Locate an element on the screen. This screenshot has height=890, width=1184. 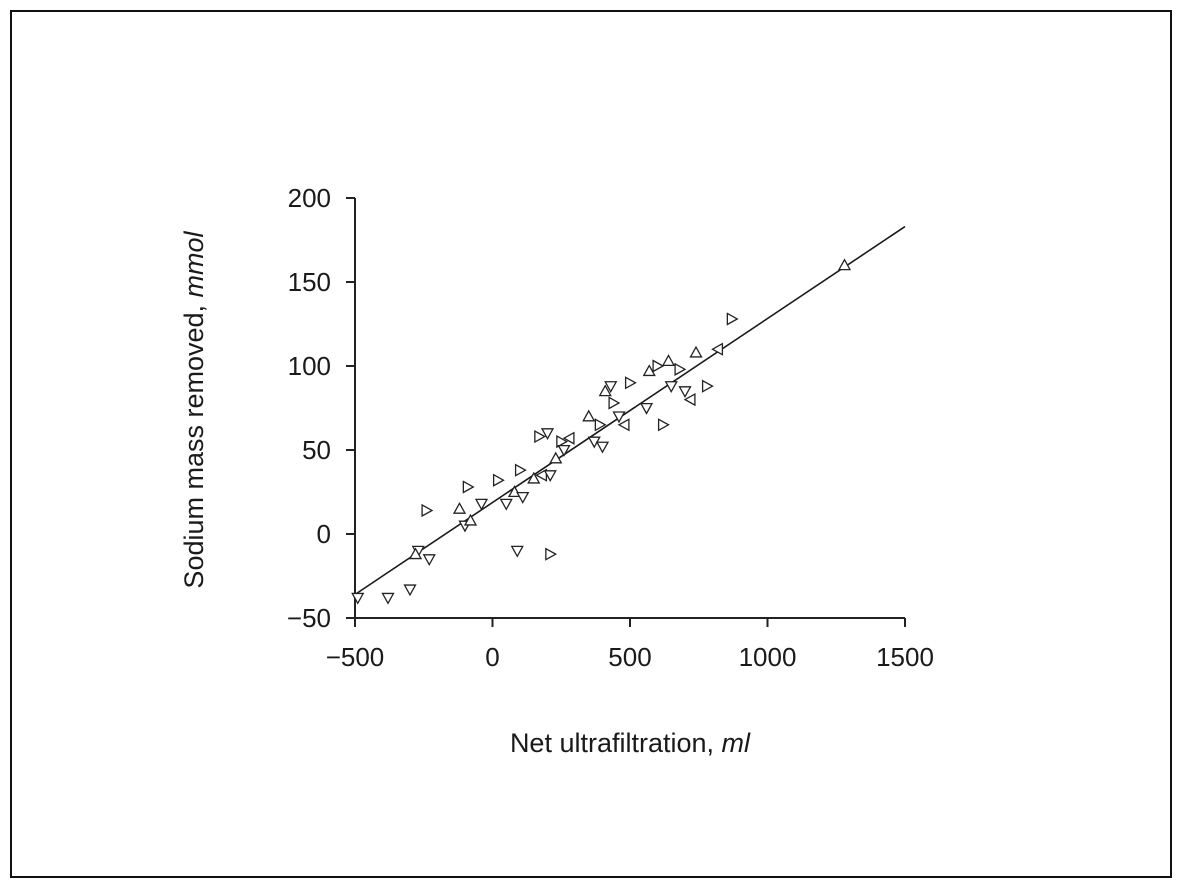
y-tick-label: −50 is located at coordinates (309, 618).